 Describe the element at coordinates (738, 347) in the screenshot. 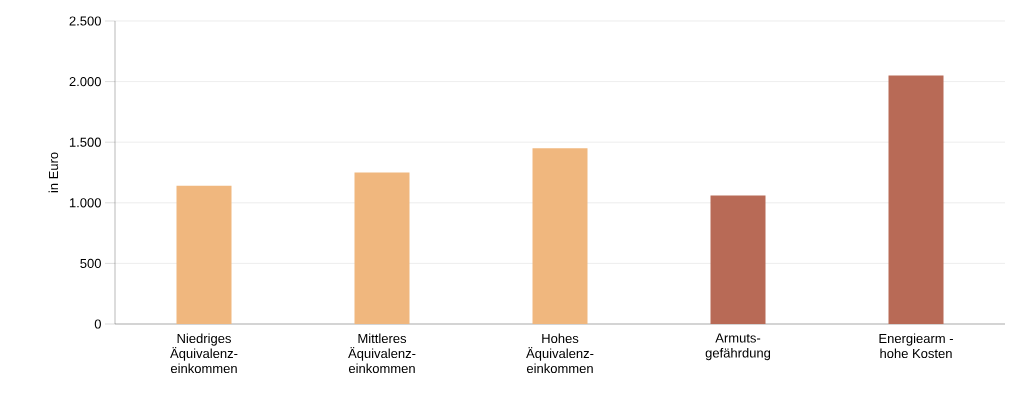

I see `x-tick-label: Armuts-gefährdung` at that location.